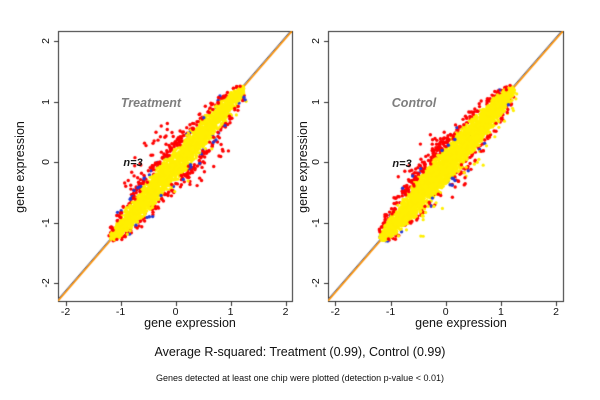 The image size is (600, 400). What do you see at coordinates (303, 167) in the screenshot?
I see `right-y-axis-label: gene expression` at bounding box center [303, 167].